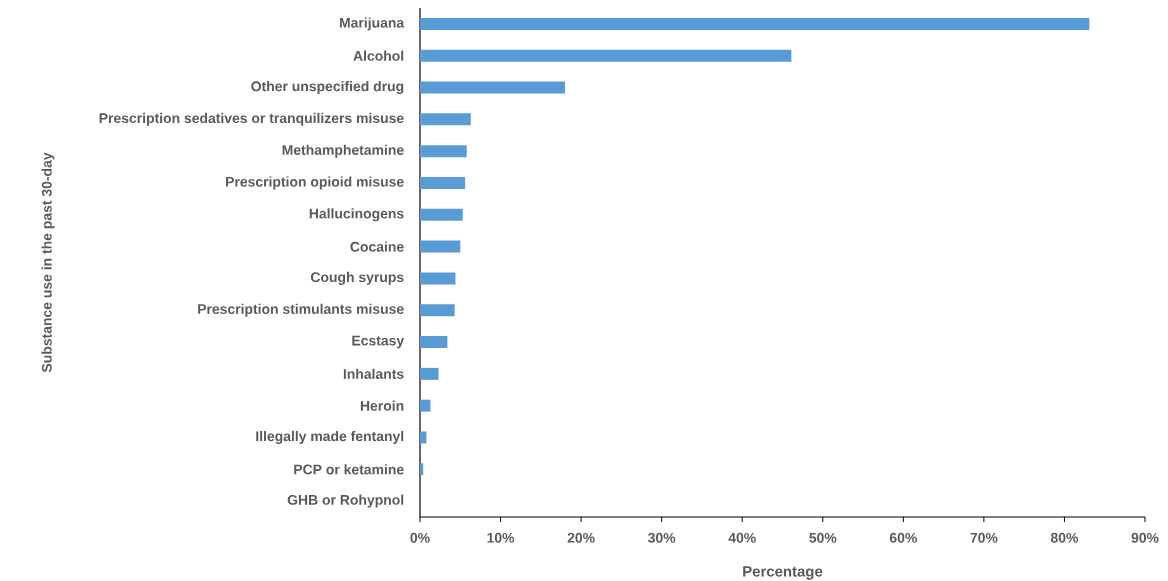 The height and width of the screenshot is (581, 1168). I want to click on y-tick-label: Prescription sedatives or tranquilizers misuse, so click(251, 119).